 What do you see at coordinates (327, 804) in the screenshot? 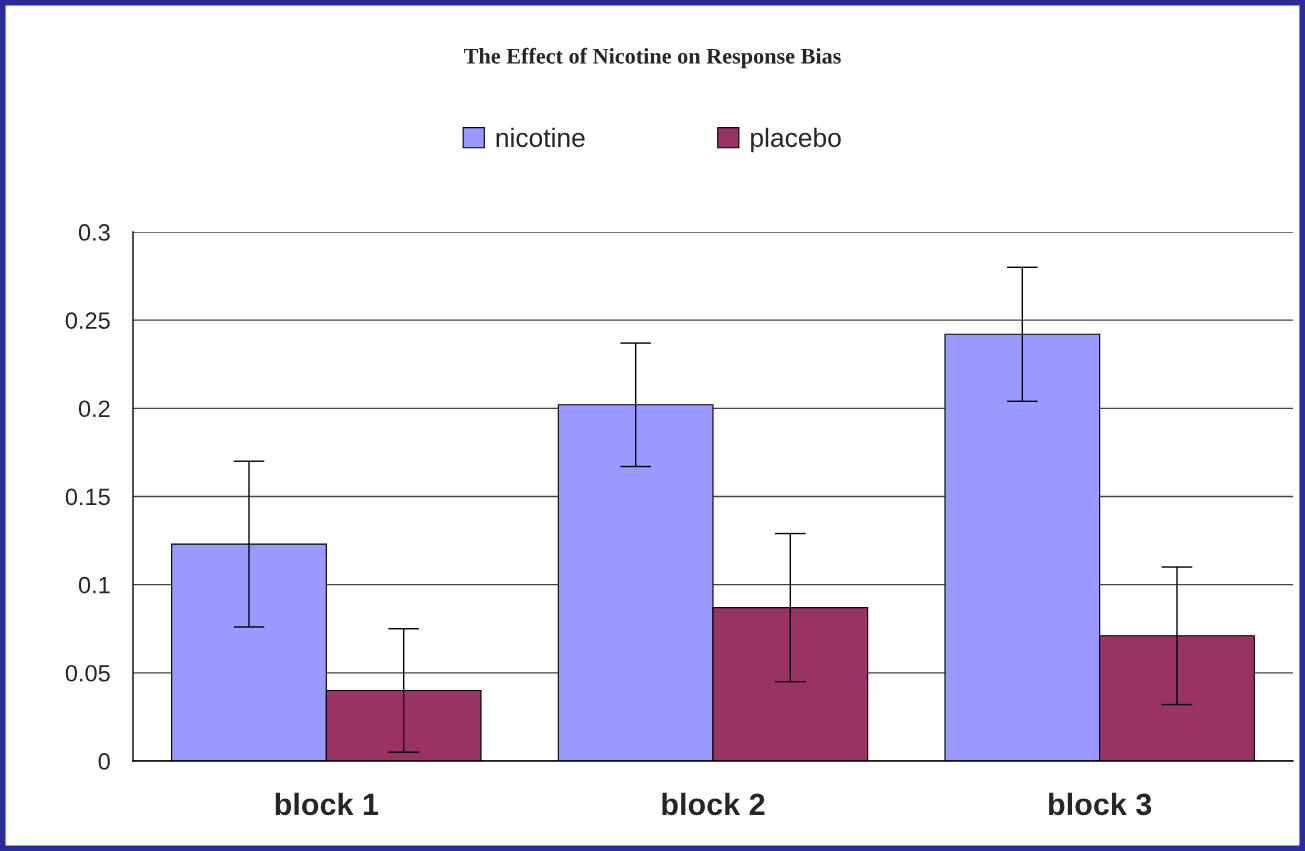
I see `x-tick-label: block 1` at bounding box center [327, 804].